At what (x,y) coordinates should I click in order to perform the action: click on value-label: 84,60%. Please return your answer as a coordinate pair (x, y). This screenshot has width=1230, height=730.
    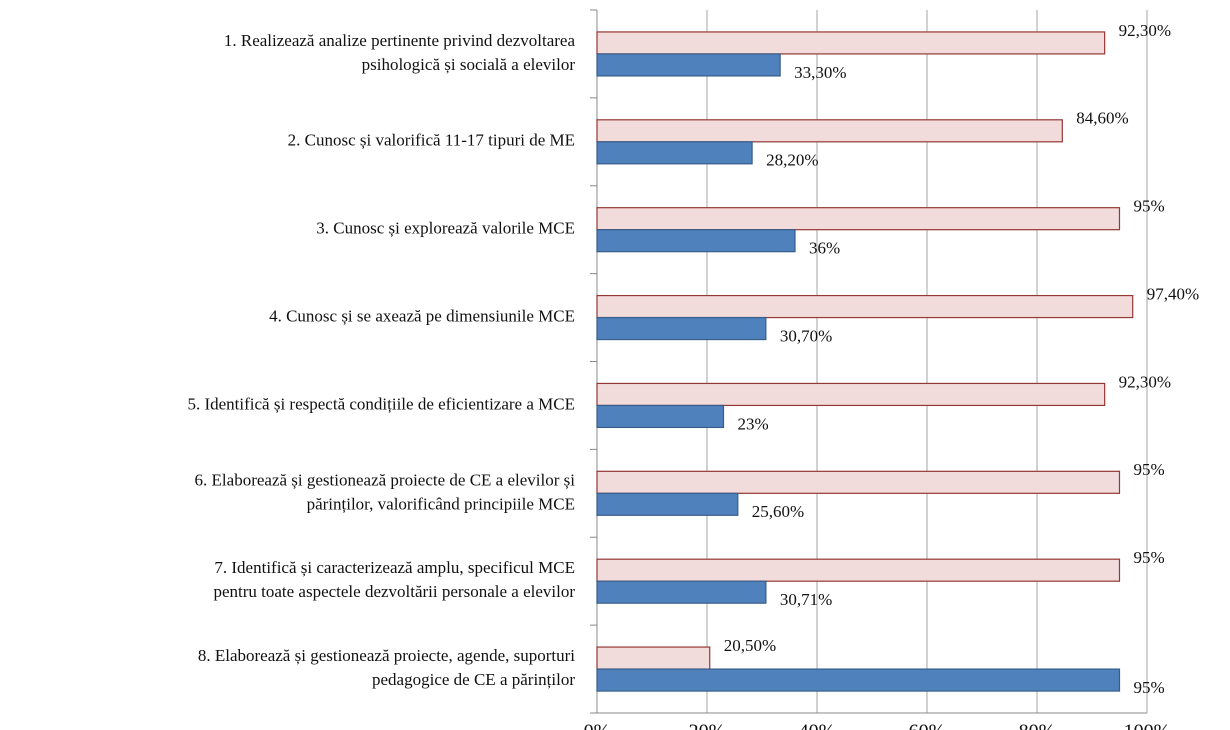
    Looking at the image, I should click on (1102, 118).